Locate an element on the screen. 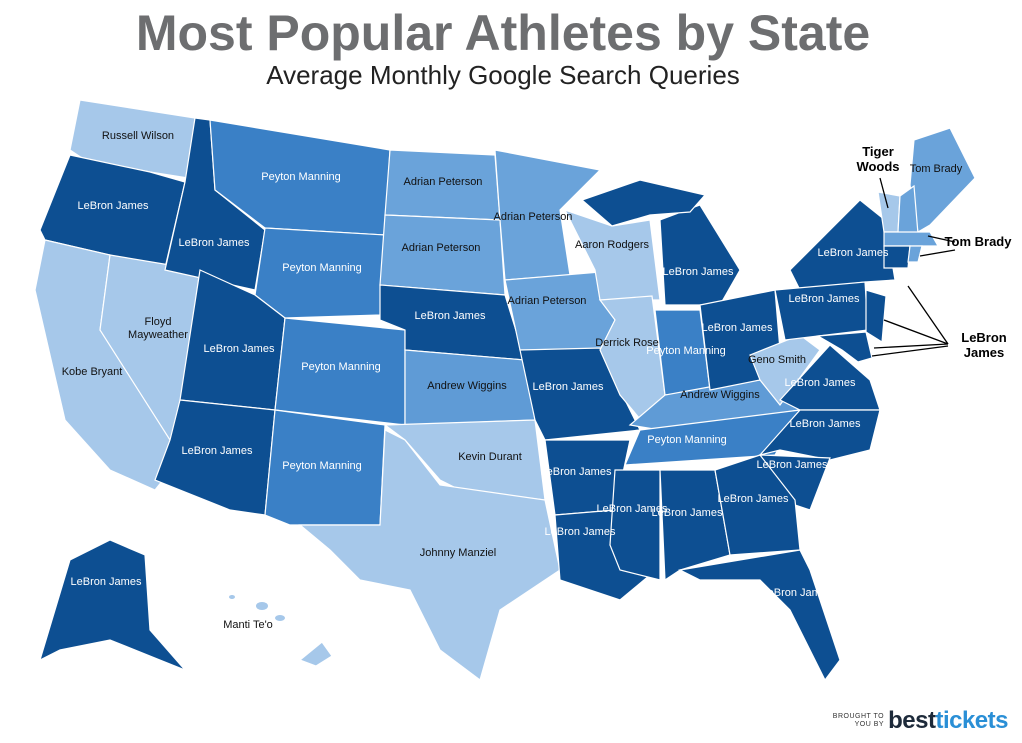 This screenshot has height=743, width=1022. athlete-label: Aaron Rodgers is located at coordinates (612, 245).